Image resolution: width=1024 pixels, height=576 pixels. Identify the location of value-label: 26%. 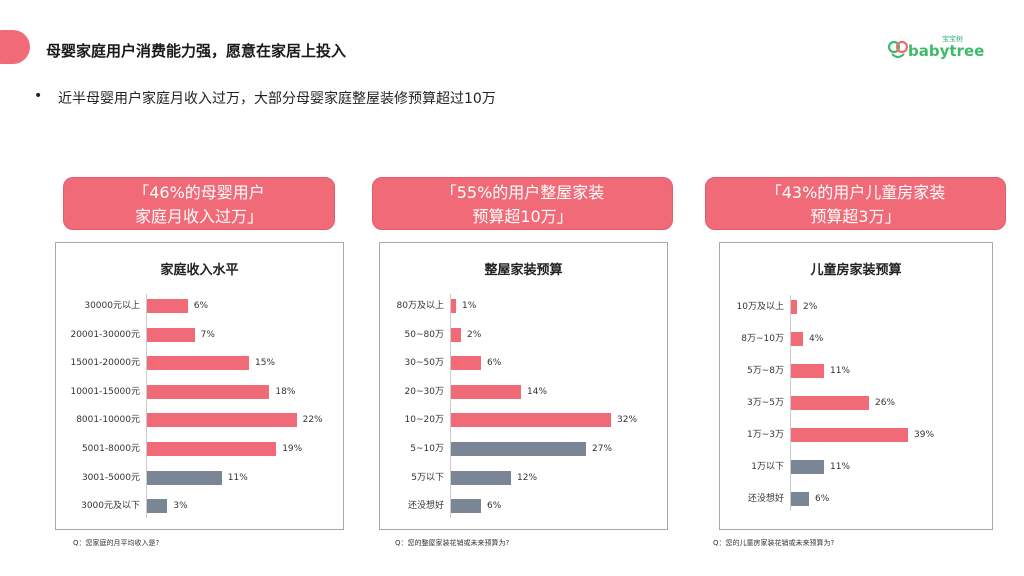
(885, 403).